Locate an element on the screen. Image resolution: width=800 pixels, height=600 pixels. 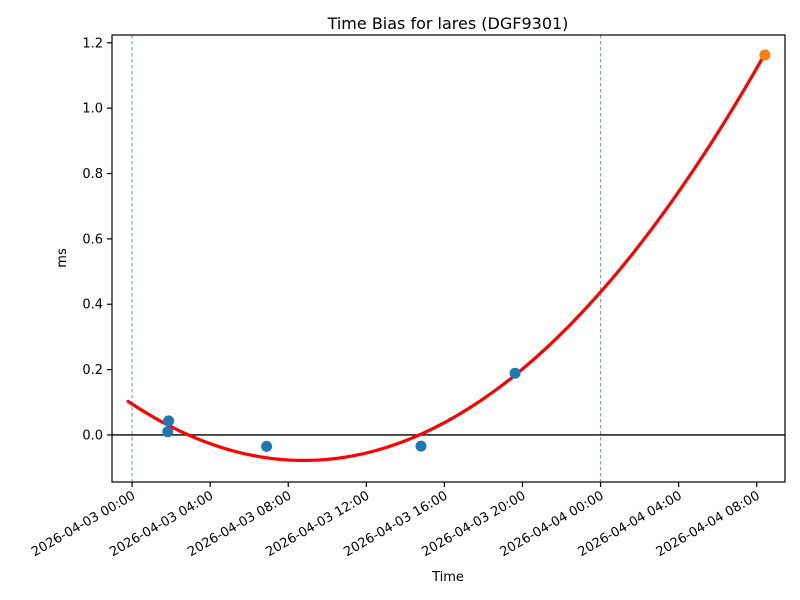
chart-title: Time Bias for lares (DGF9301) is located at coordinates (448, 23).